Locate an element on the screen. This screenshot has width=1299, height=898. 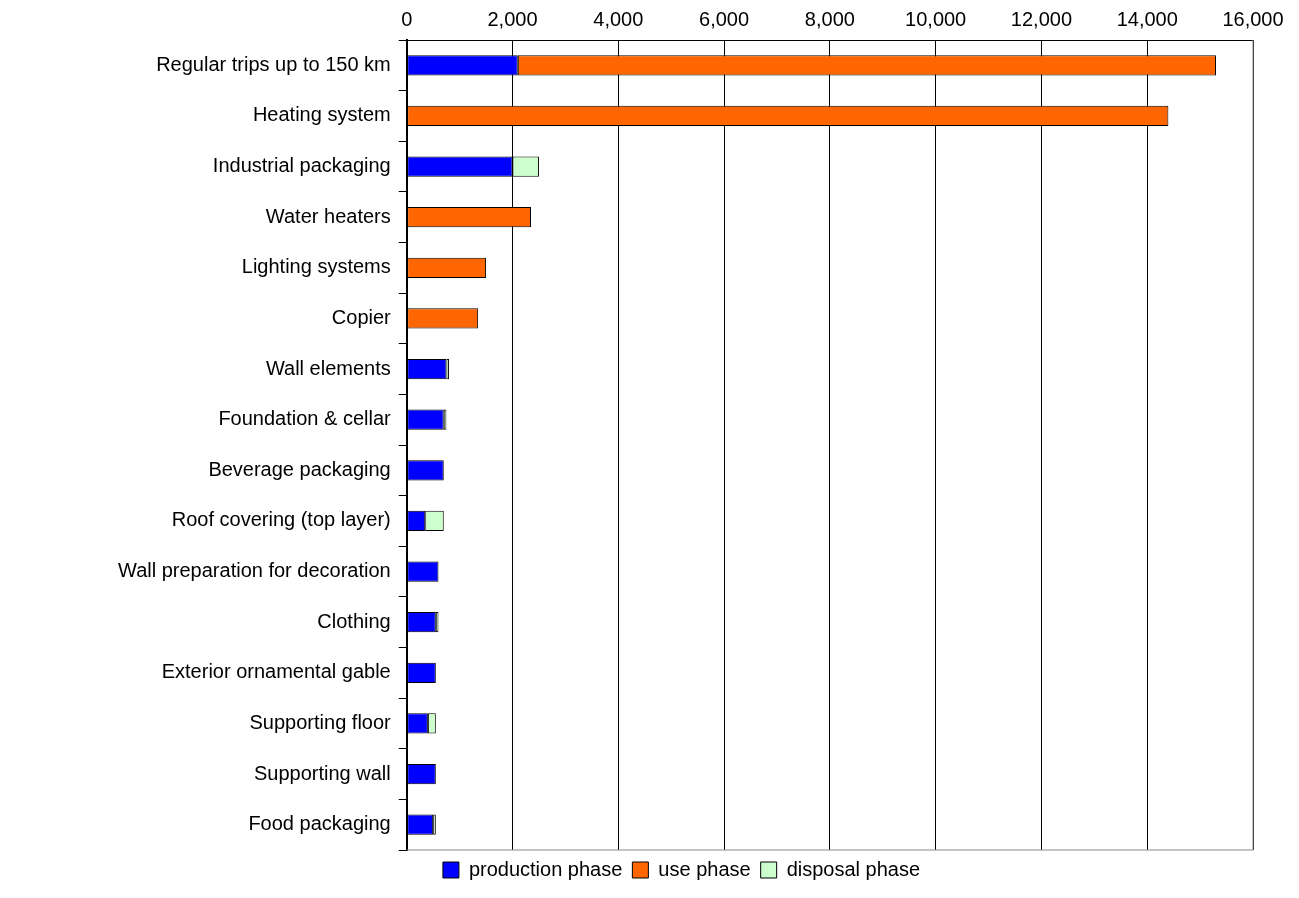
y-tick-label: Roof covering (top layer) is located at coordinates (281, 519).